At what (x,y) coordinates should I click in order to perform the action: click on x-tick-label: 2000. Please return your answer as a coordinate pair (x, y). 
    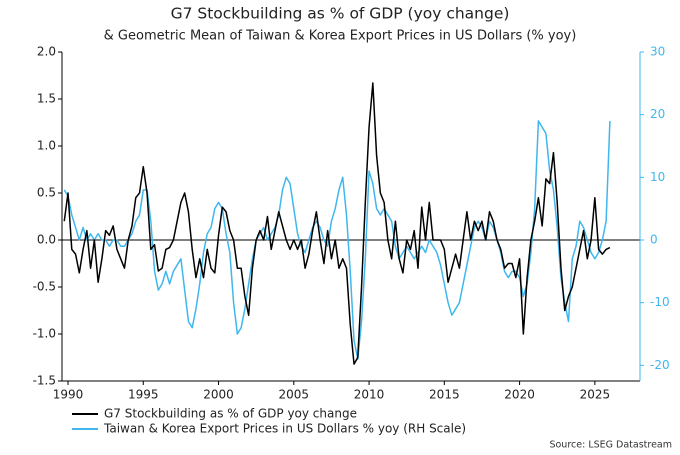
    Looking at the image, I should click on (218, 395).